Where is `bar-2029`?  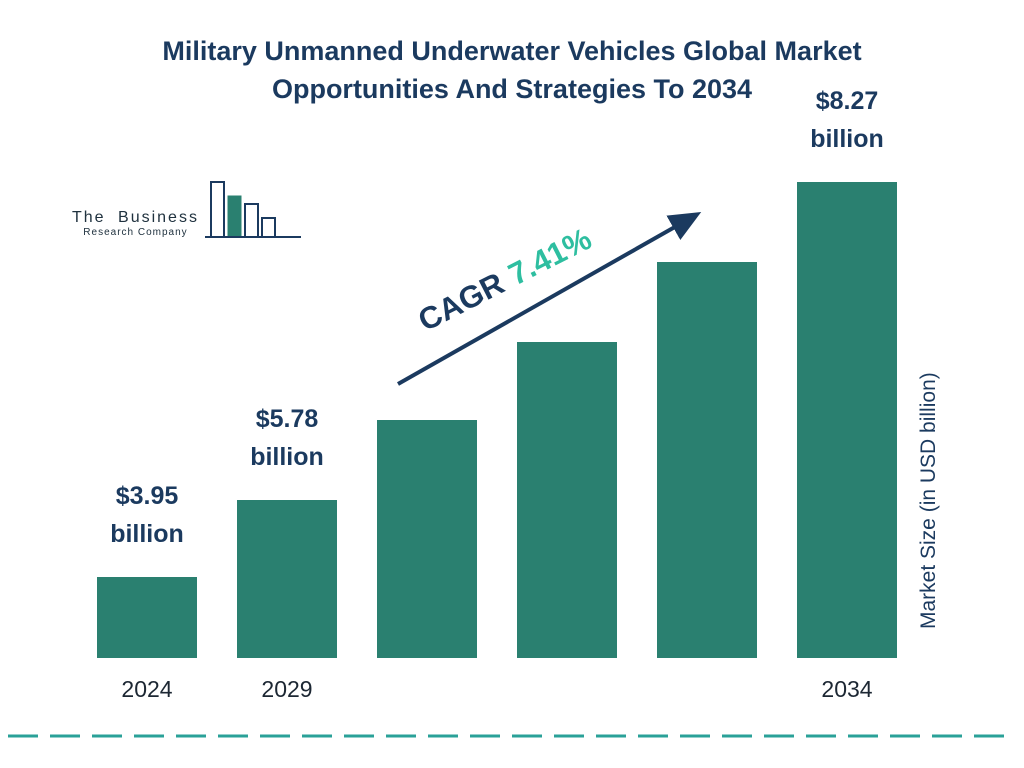
bar-2029 is located at coordinates (287, 579).